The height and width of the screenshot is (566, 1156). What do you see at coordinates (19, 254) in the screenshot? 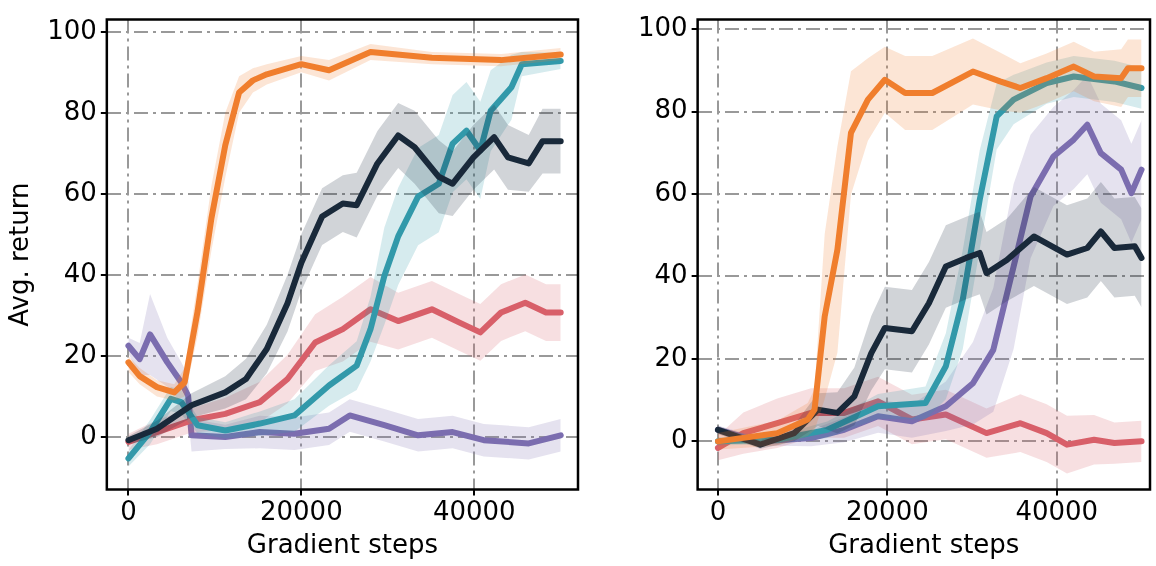
I see `y-axis-title: Avg. return` at bounding box center [19, 254].